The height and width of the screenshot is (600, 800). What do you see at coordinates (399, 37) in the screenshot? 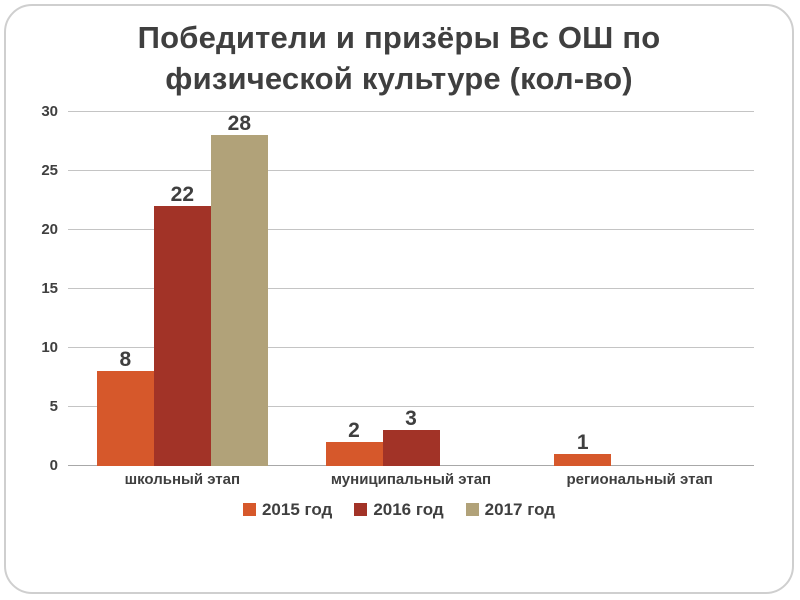
I see `chart-title-line-1: Победители и призёры Вс ОШ по` at bounding box center [399, 37].